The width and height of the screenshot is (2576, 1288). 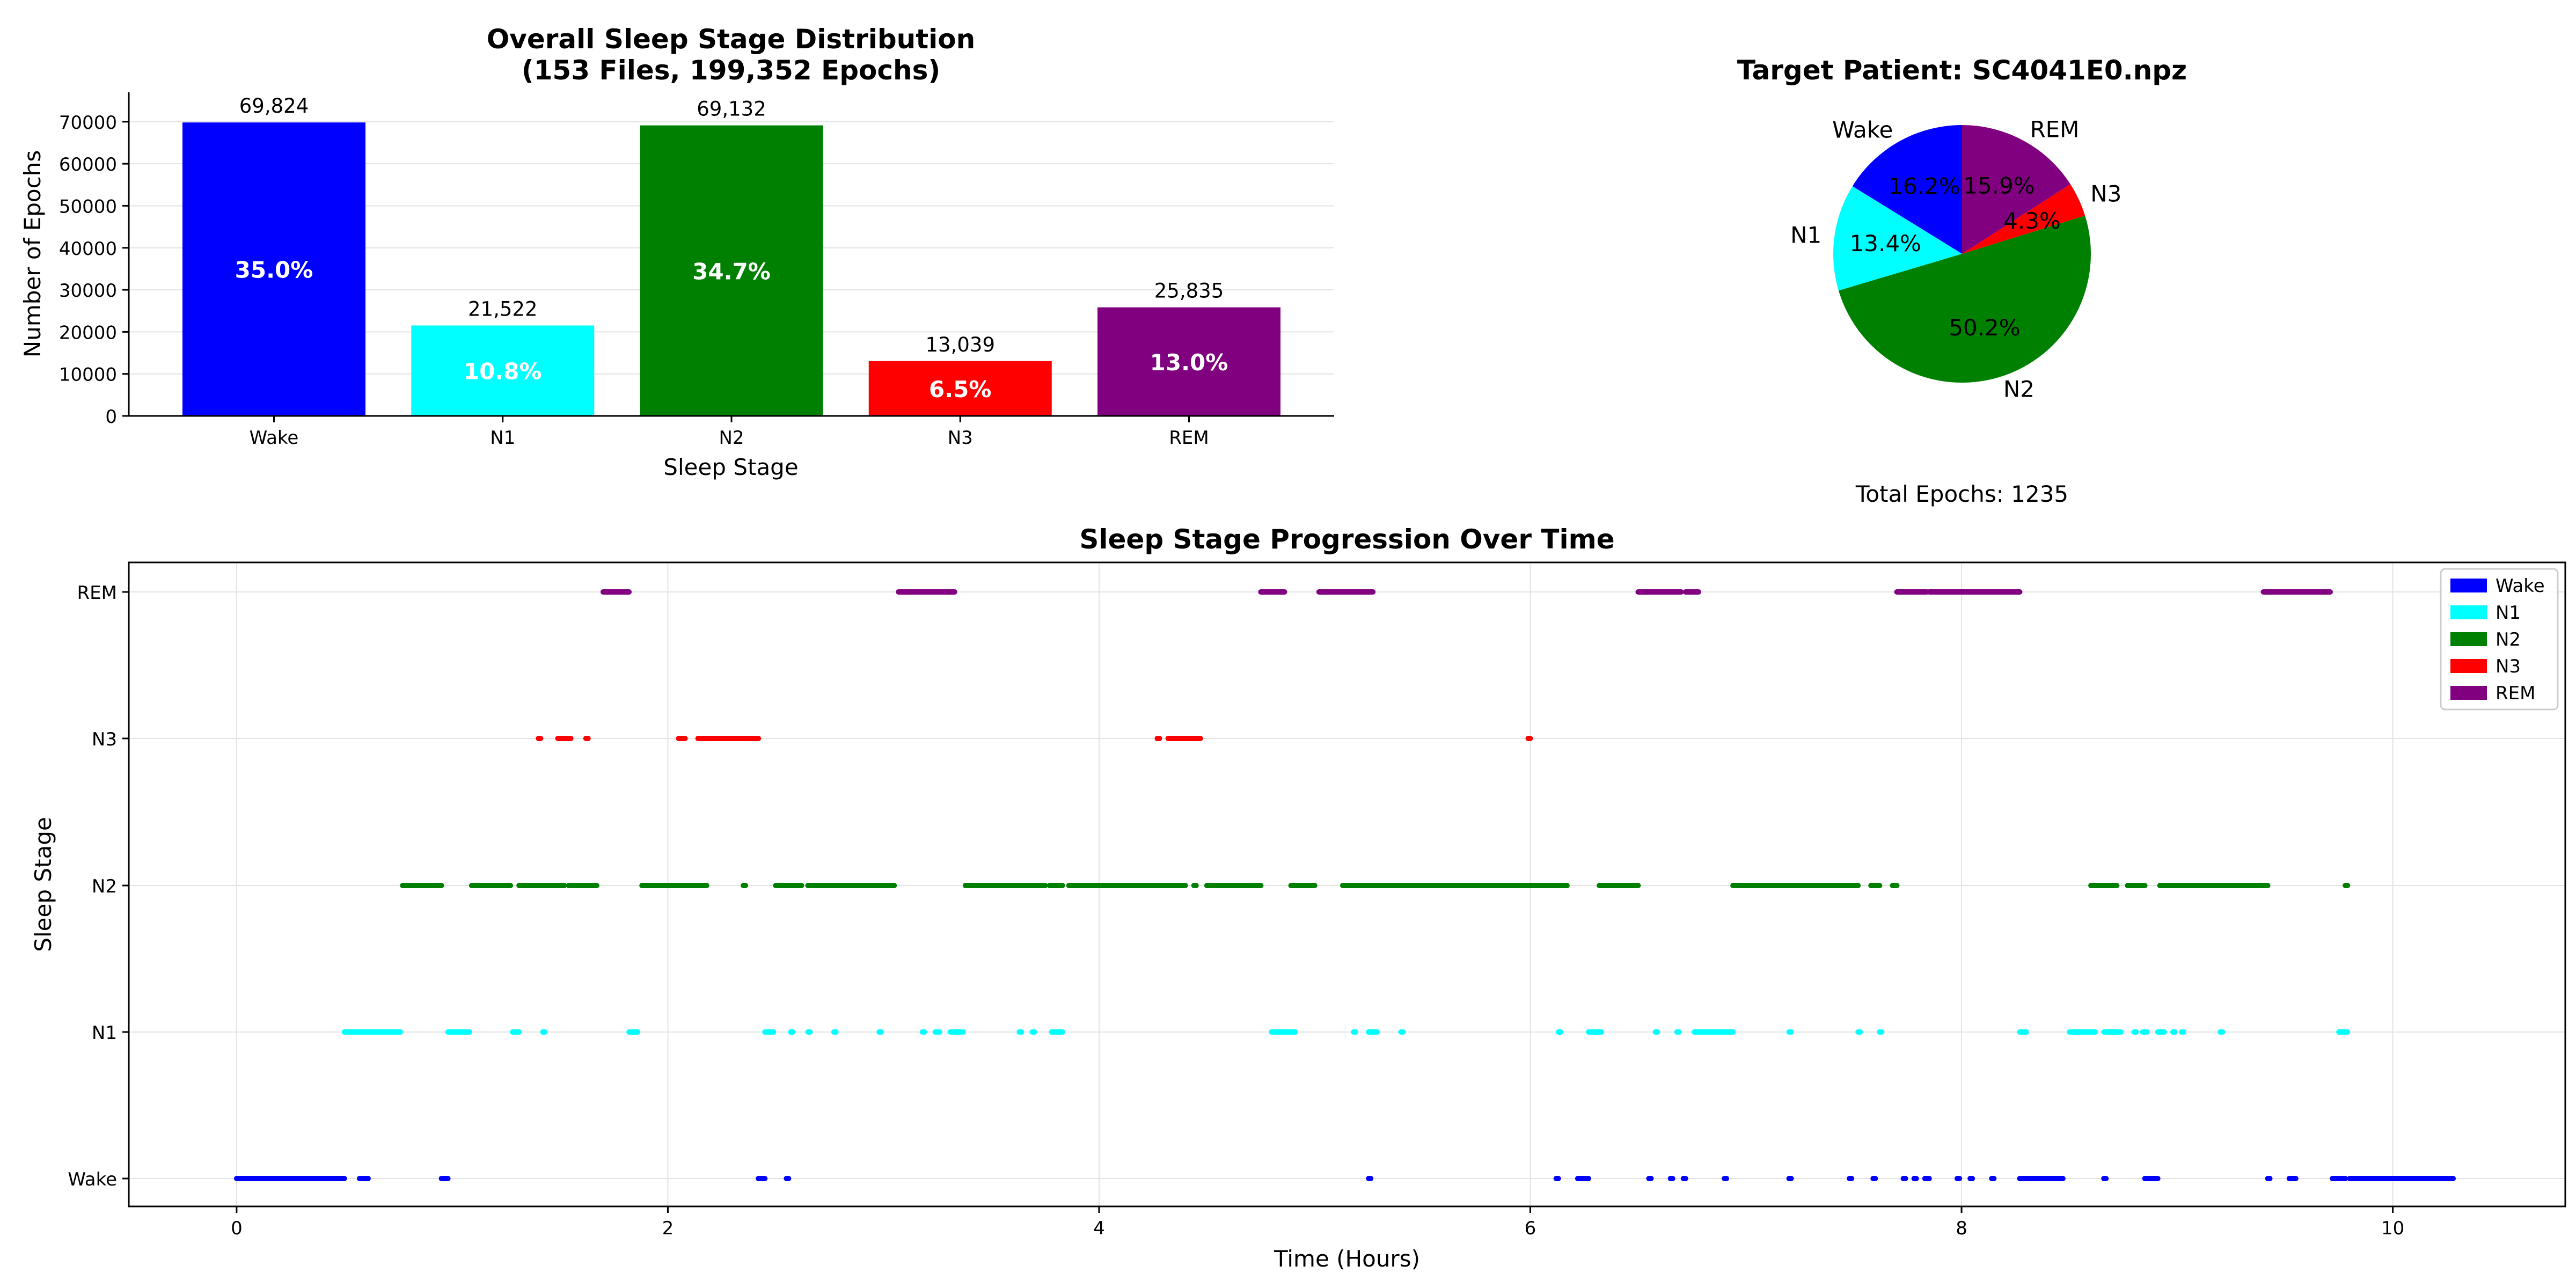 What do you see at coordinates (1962, 70) in the screenshot?
I see `pie-chart-title: Target Patient: SC4041E0.npz` at bounding box center [1962, 70].